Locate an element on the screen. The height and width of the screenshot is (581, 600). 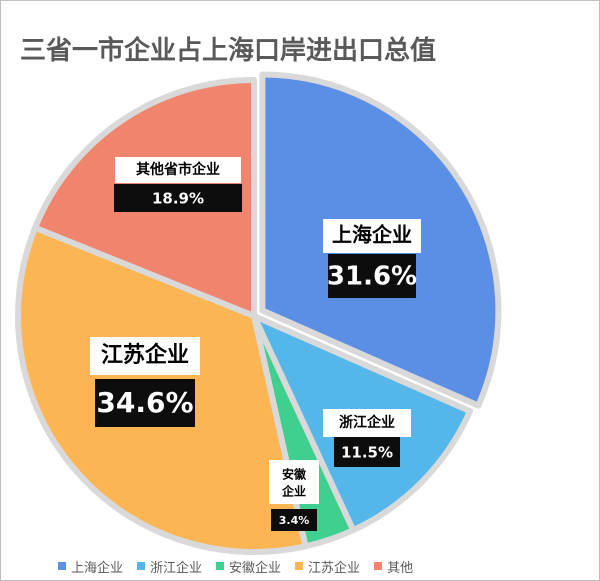
slice-name-label: 上海企业 is located at coordinates (372, 235).